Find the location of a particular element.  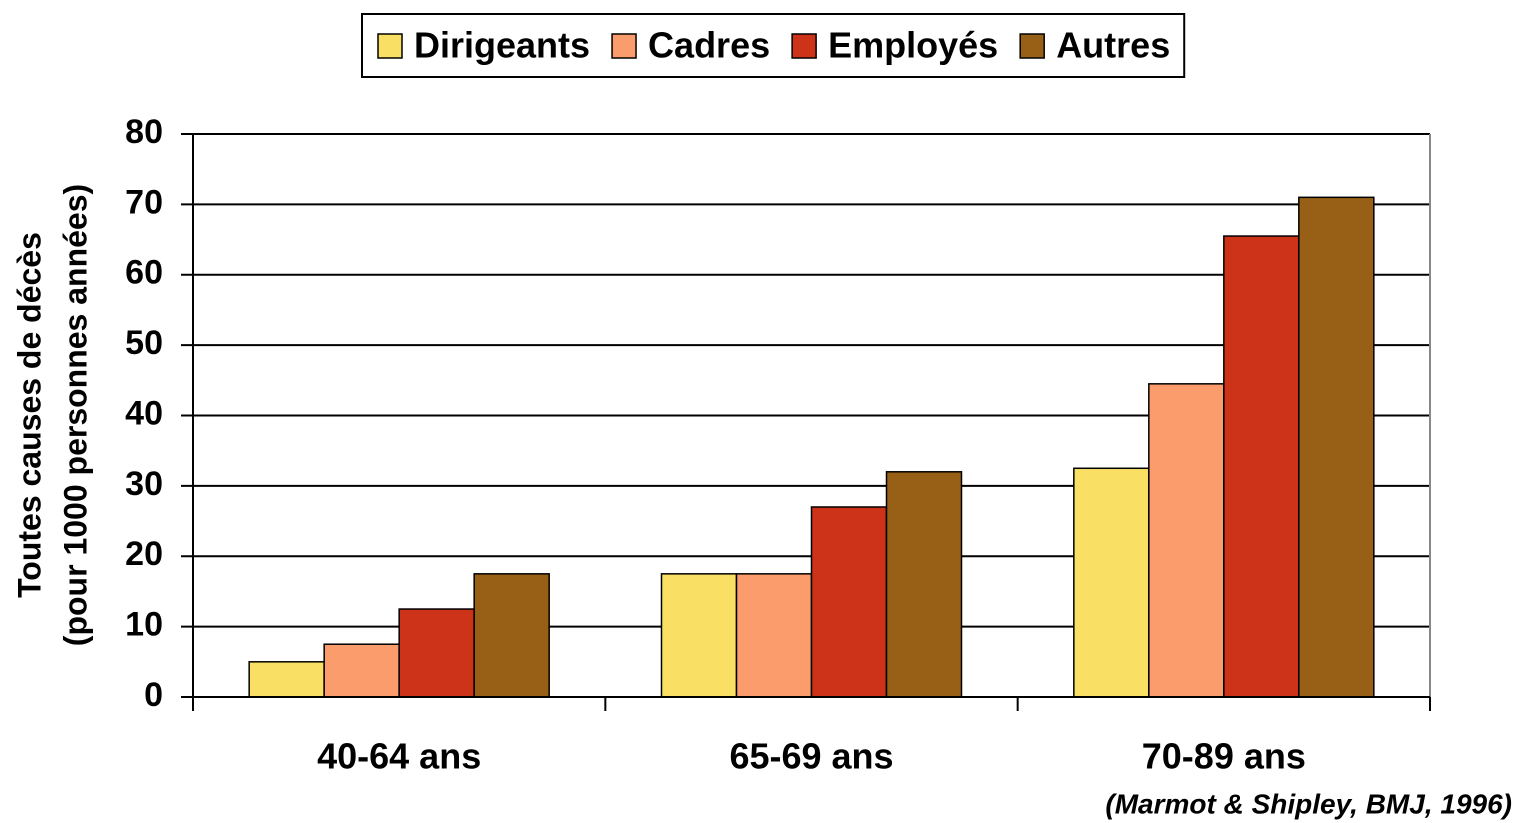

y-tick-label: 80 is located at coordinates (144, 132).